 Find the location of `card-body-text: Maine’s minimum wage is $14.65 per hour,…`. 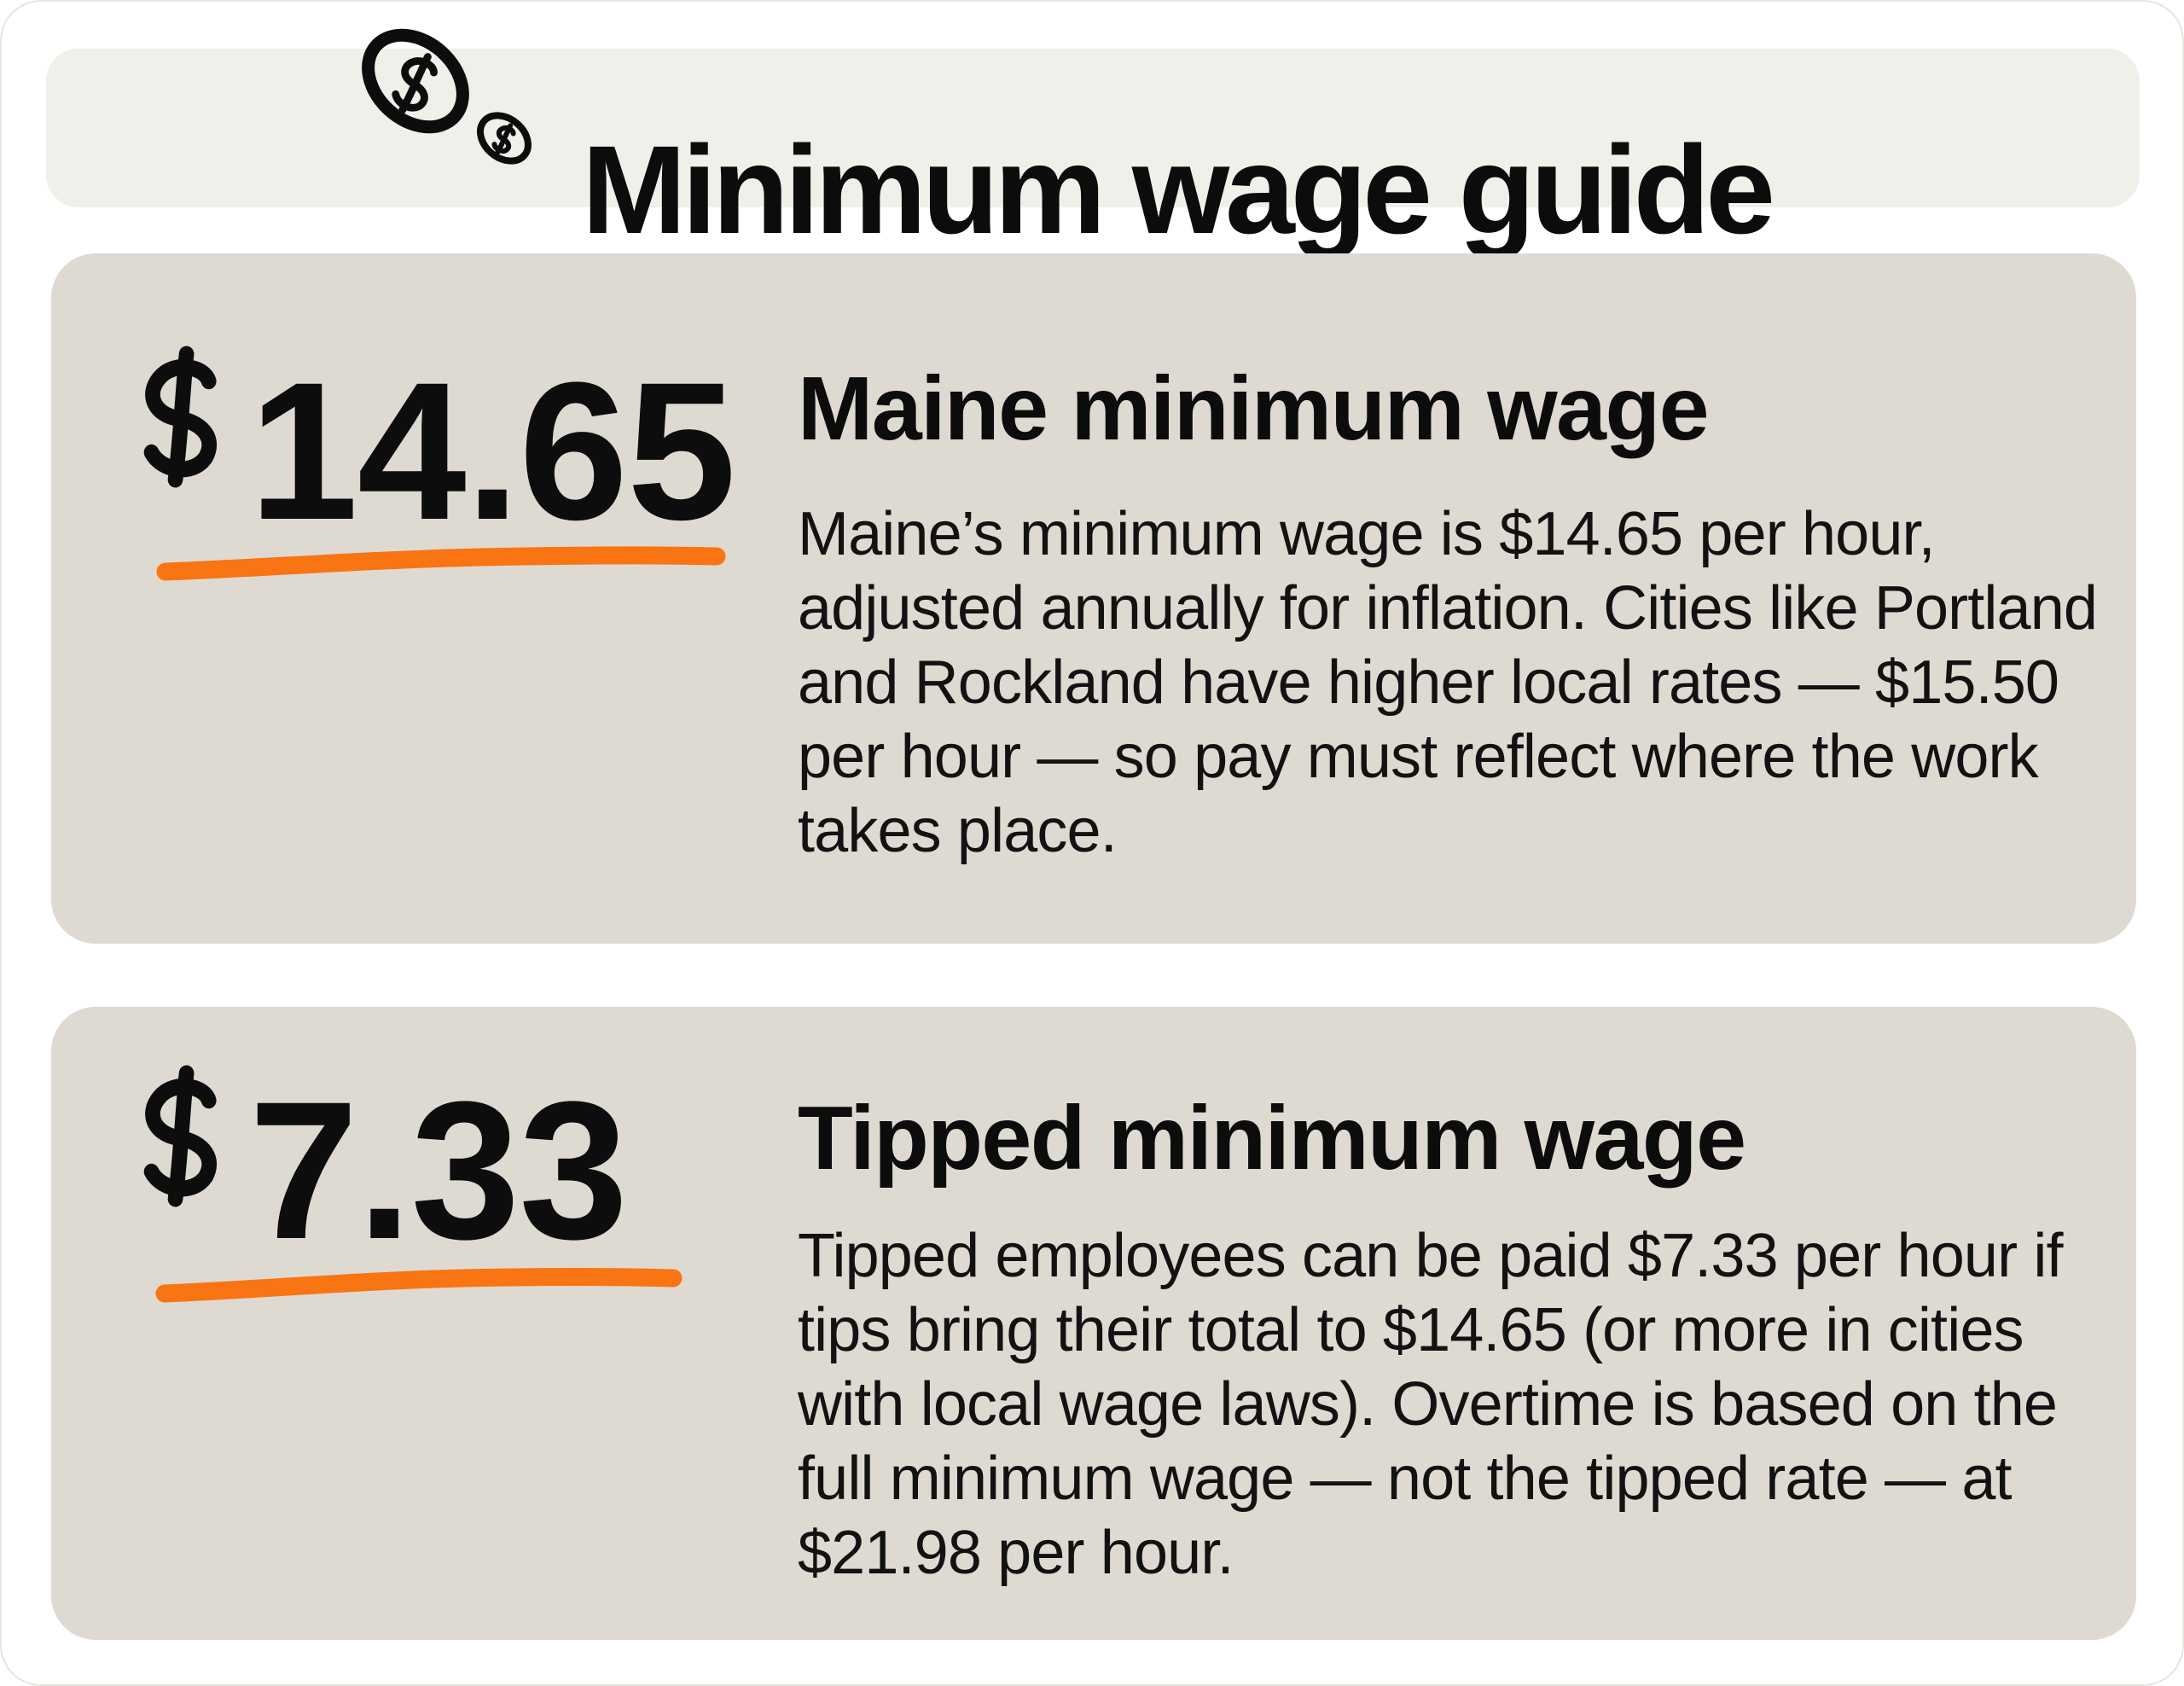

card-body-text: Maine’s minimum wage is $14.65 per hour,… is located at coordinates (1448, 682).